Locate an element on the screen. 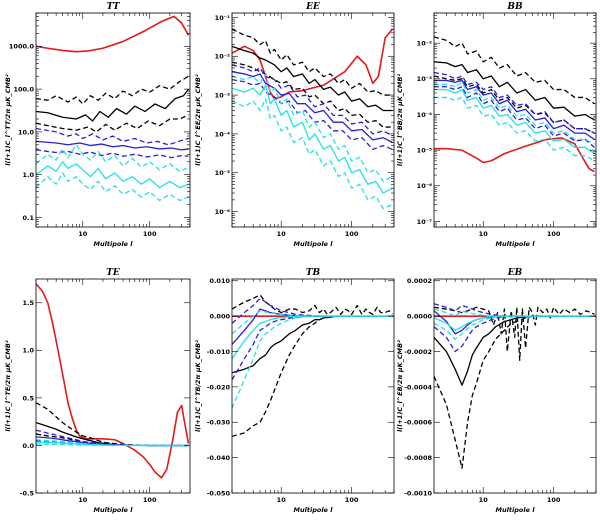  y-tick-label: -0.5 is located at coordinates (27, 493).